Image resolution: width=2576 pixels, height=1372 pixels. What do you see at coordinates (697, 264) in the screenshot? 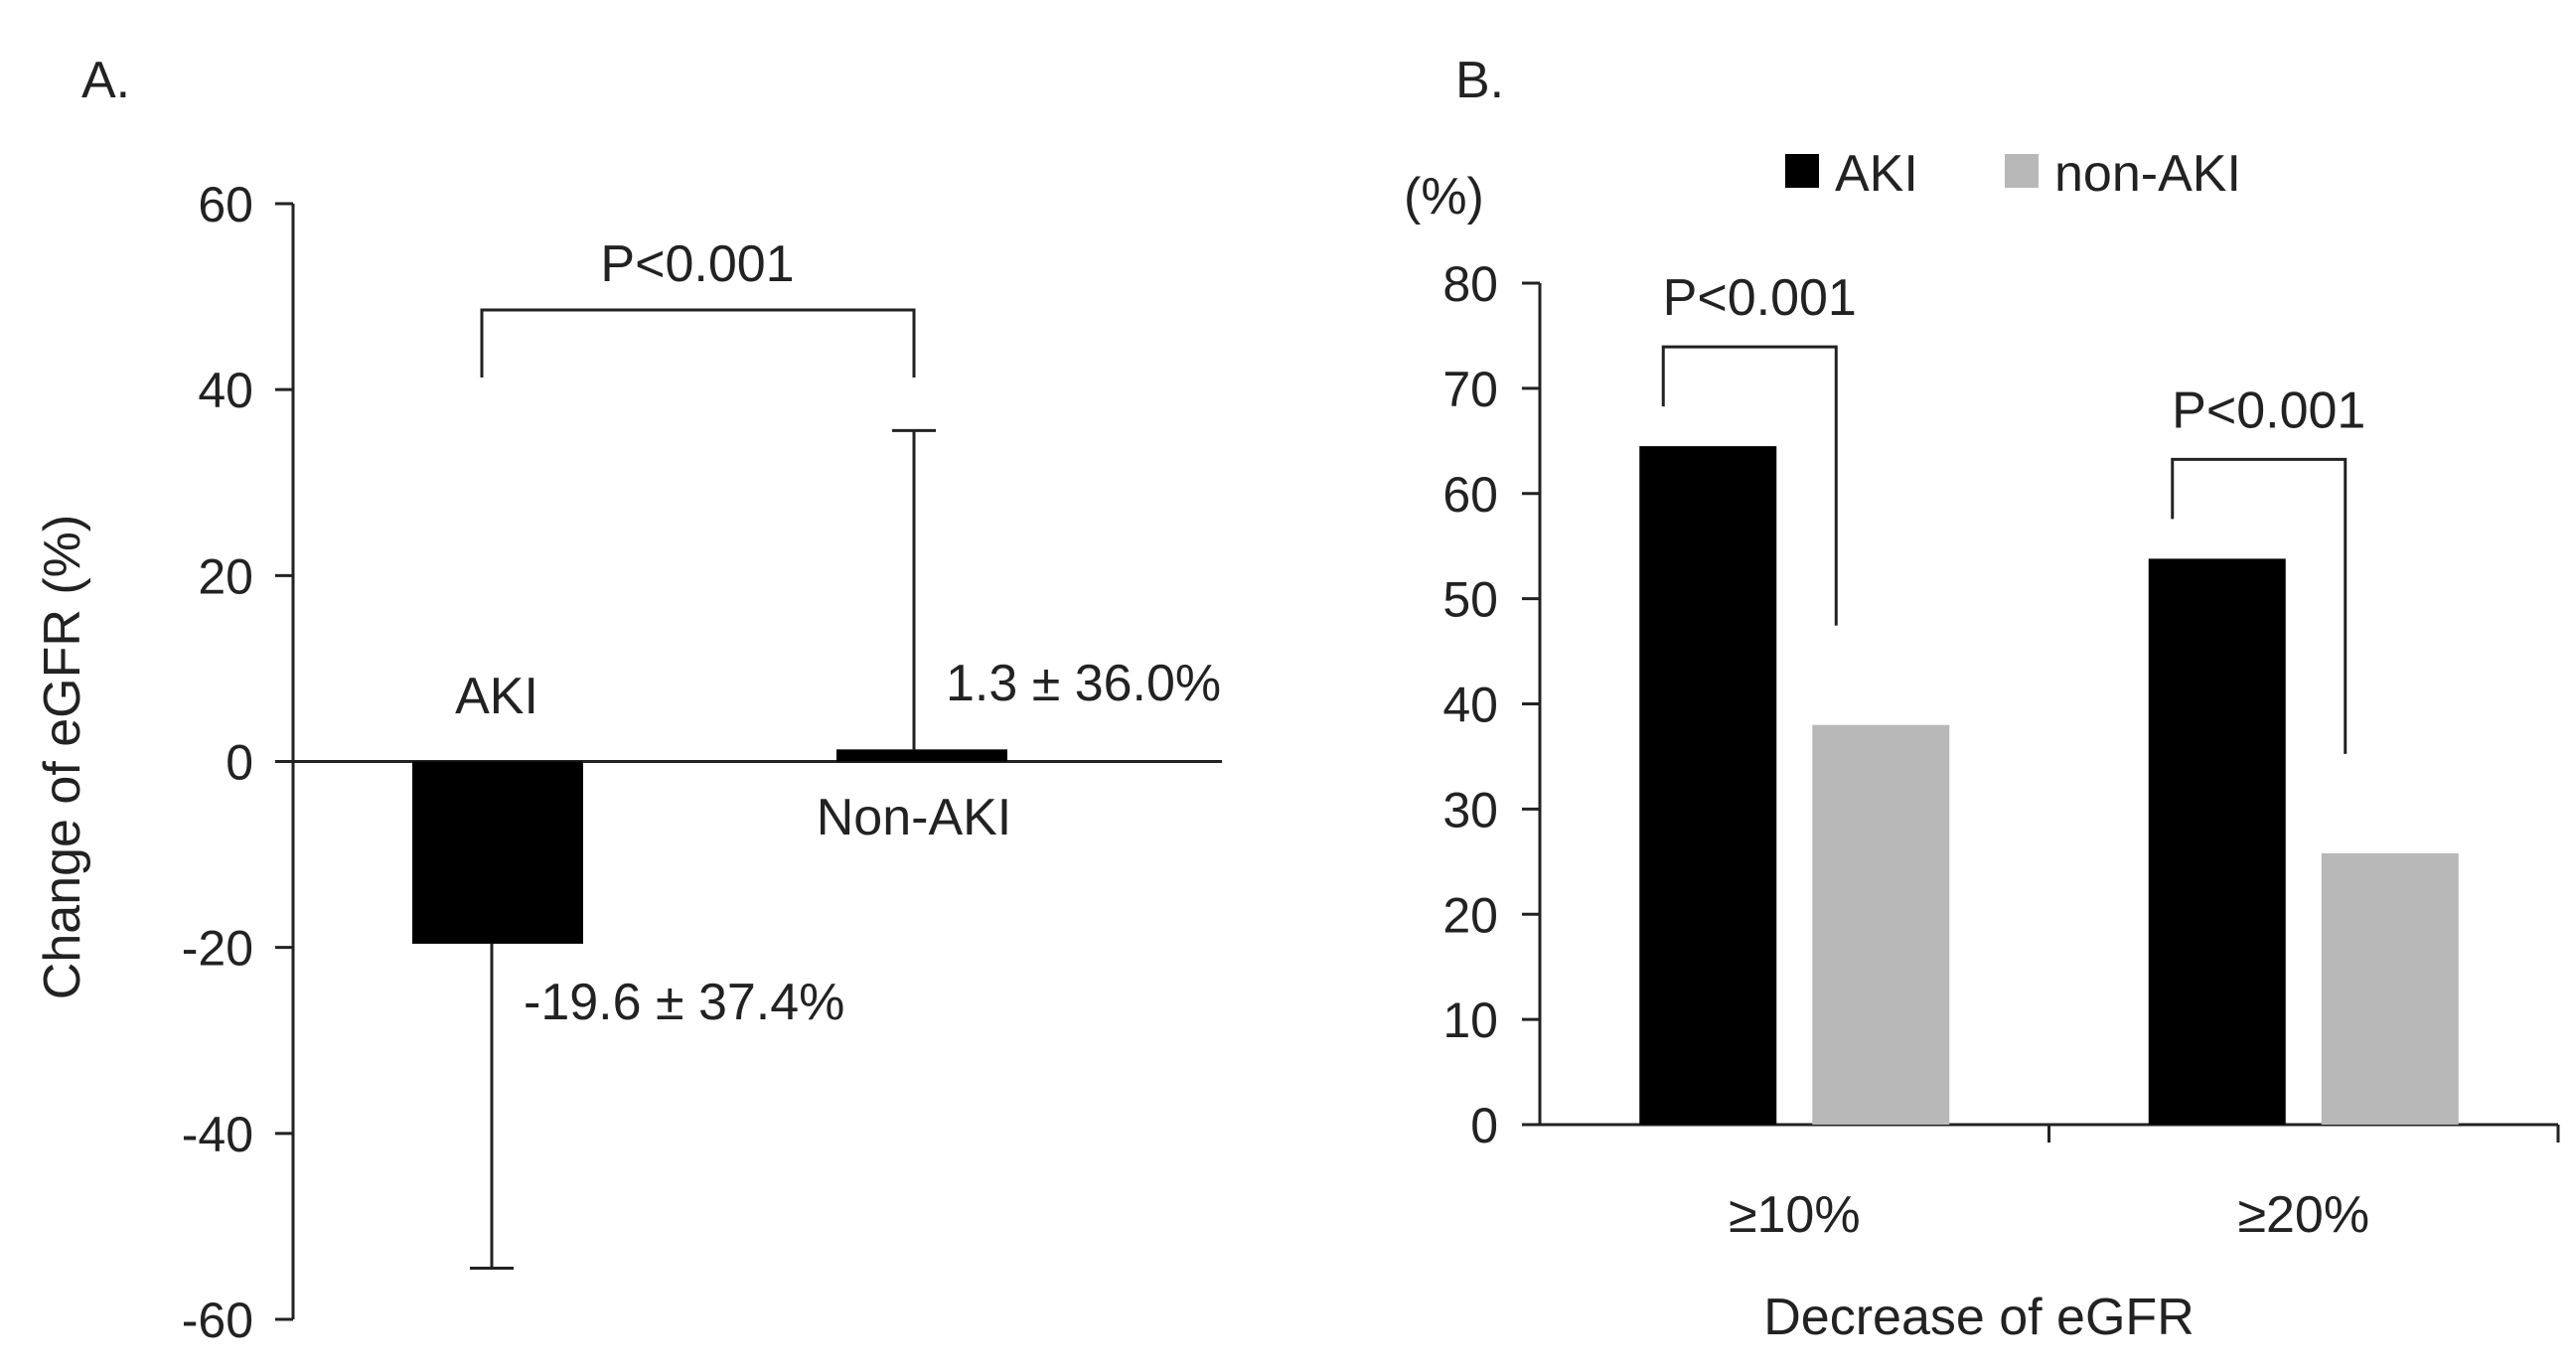
I see `panel-a-pvalue: P<0.001` at bounding box center [697, 264].